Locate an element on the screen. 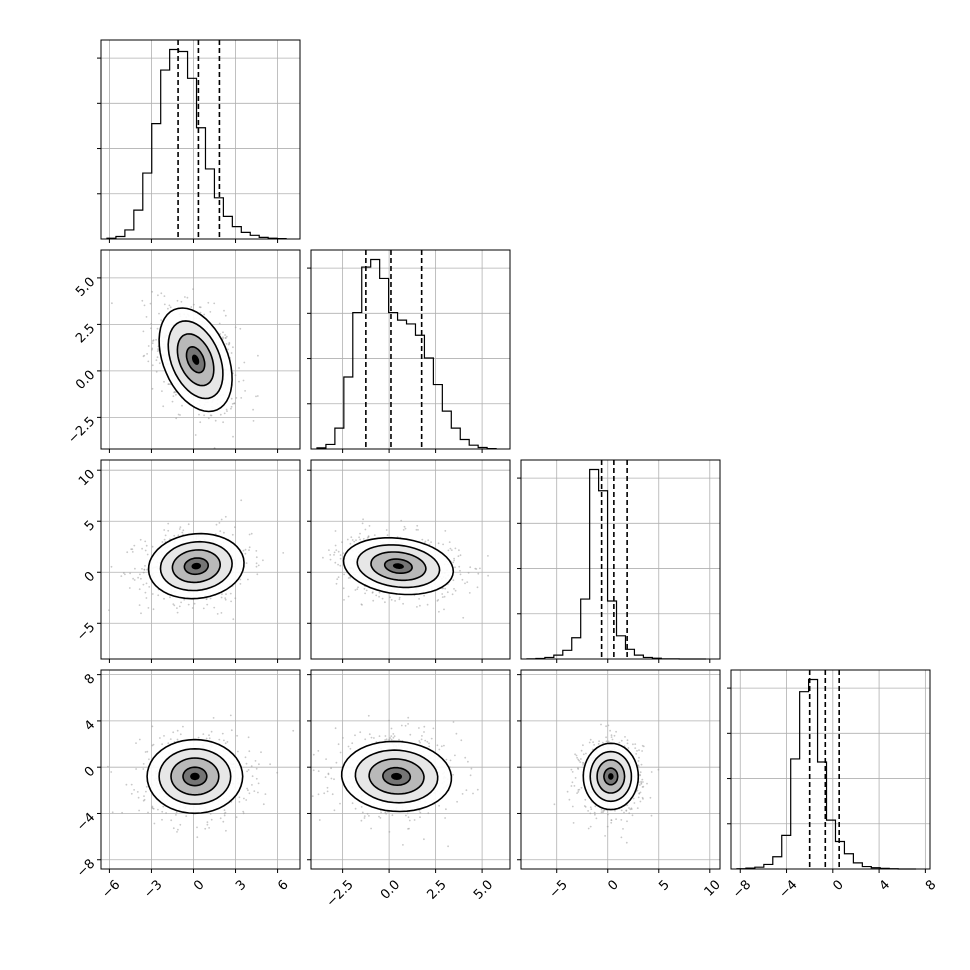 Image resolution: width=970 pixels, height=970 pixels. x-tick-label: 0.0 is located at coordinates (390, 889).